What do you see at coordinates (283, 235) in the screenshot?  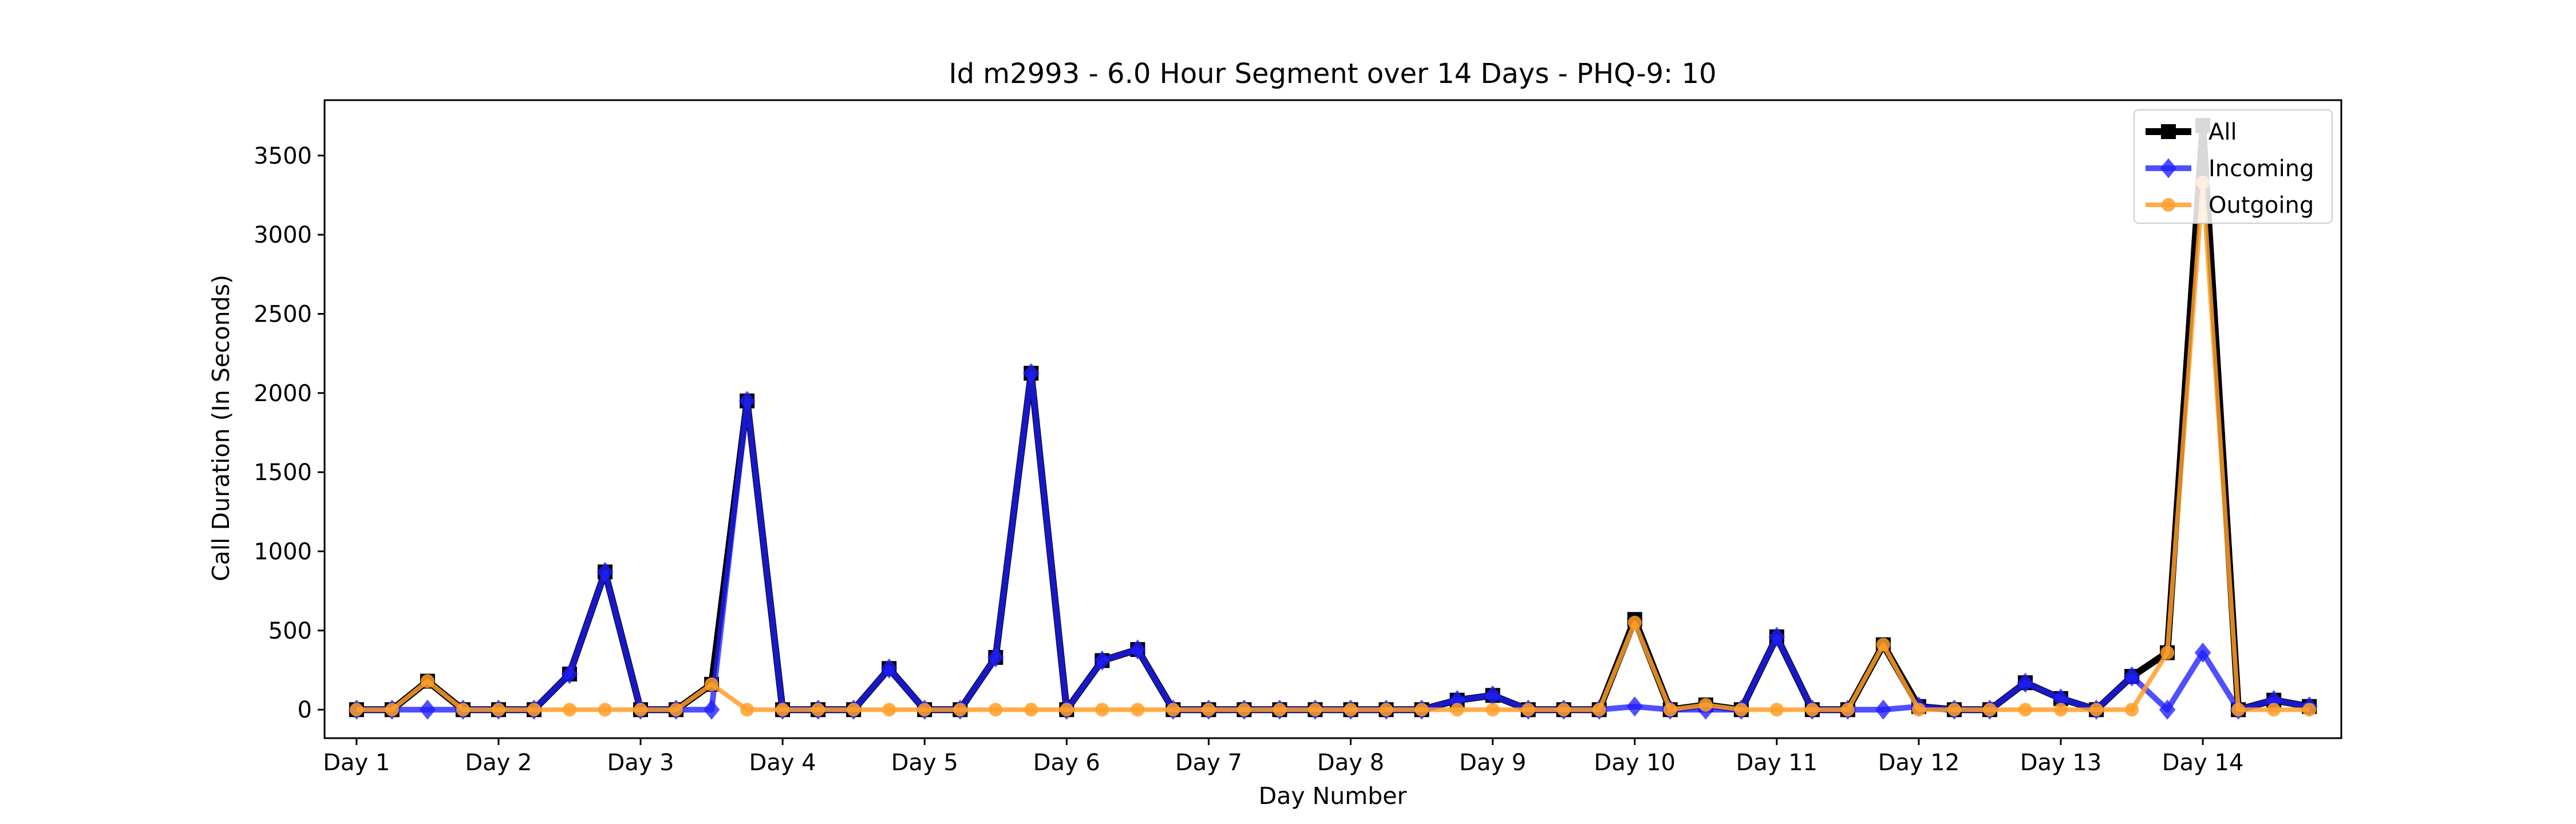 I see `y-tick-label: 3000` at bounding box center [283, 235].